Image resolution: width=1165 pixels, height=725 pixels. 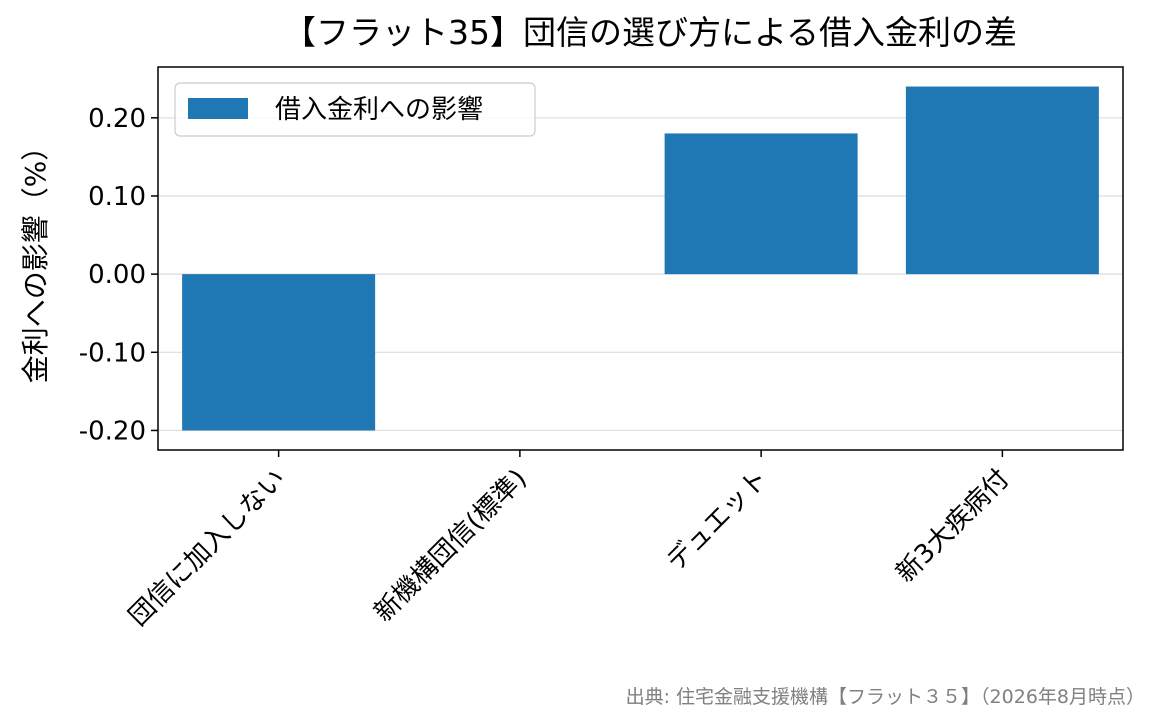 I want to click on y-tick-label: 0.20, so click(x=117, y=119).